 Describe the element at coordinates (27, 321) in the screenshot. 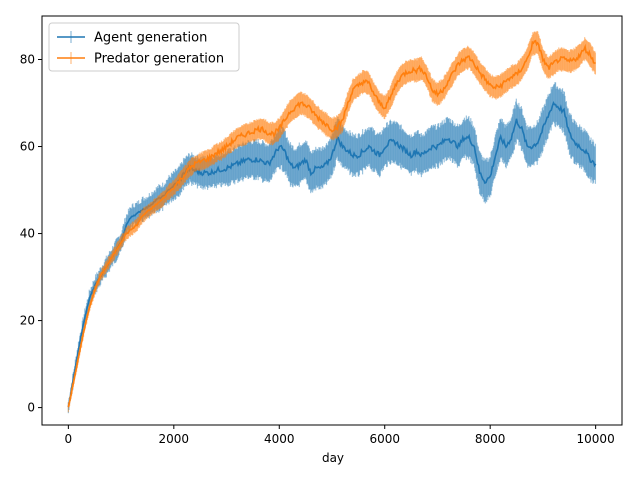

I see `y-tick-label: 20` at that location.